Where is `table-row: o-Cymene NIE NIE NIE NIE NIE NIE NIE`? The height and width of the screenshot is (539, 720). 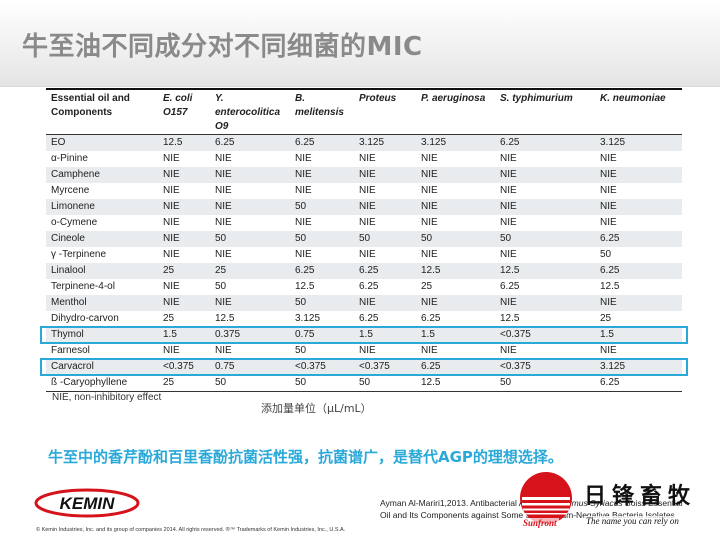
table-row: o-Cymene NIE NIE NIE NIE NIE NIE NIE is located at coordinates (364, 223).